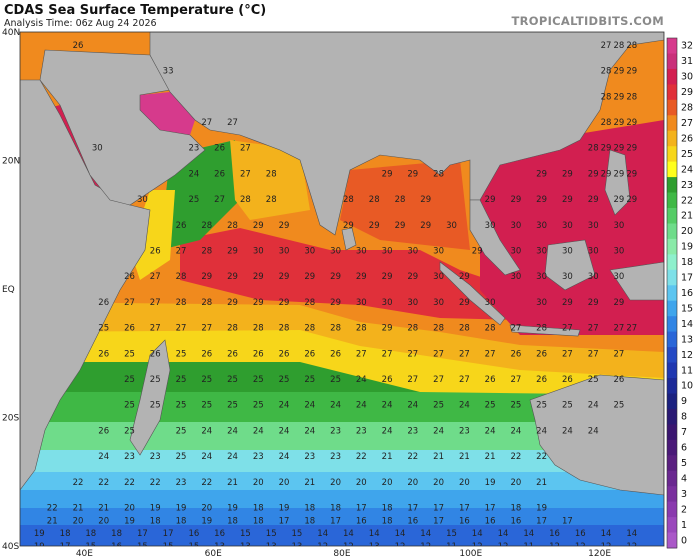 This screenshot has height=559, width=700. I want to click on sri-lanka-land, so click(349, 239).